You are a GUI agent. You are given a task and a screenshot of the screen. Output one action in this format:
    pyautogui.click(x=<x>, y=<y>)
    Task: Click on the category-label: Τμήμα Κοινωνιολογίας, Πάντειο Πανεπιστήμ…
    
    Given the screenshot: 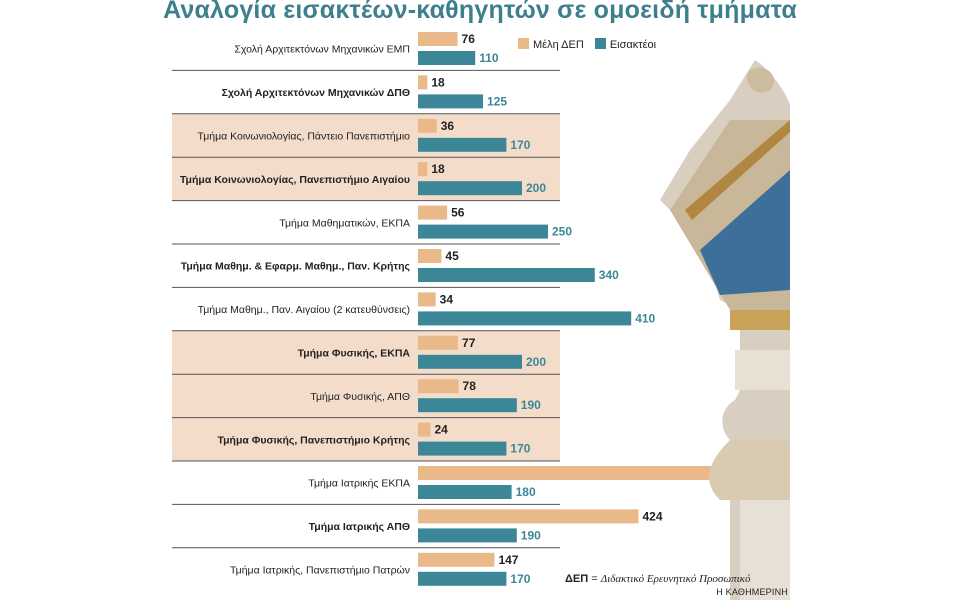 What is the action you would take?
    pyautogui.click(x=304, y=137)
    